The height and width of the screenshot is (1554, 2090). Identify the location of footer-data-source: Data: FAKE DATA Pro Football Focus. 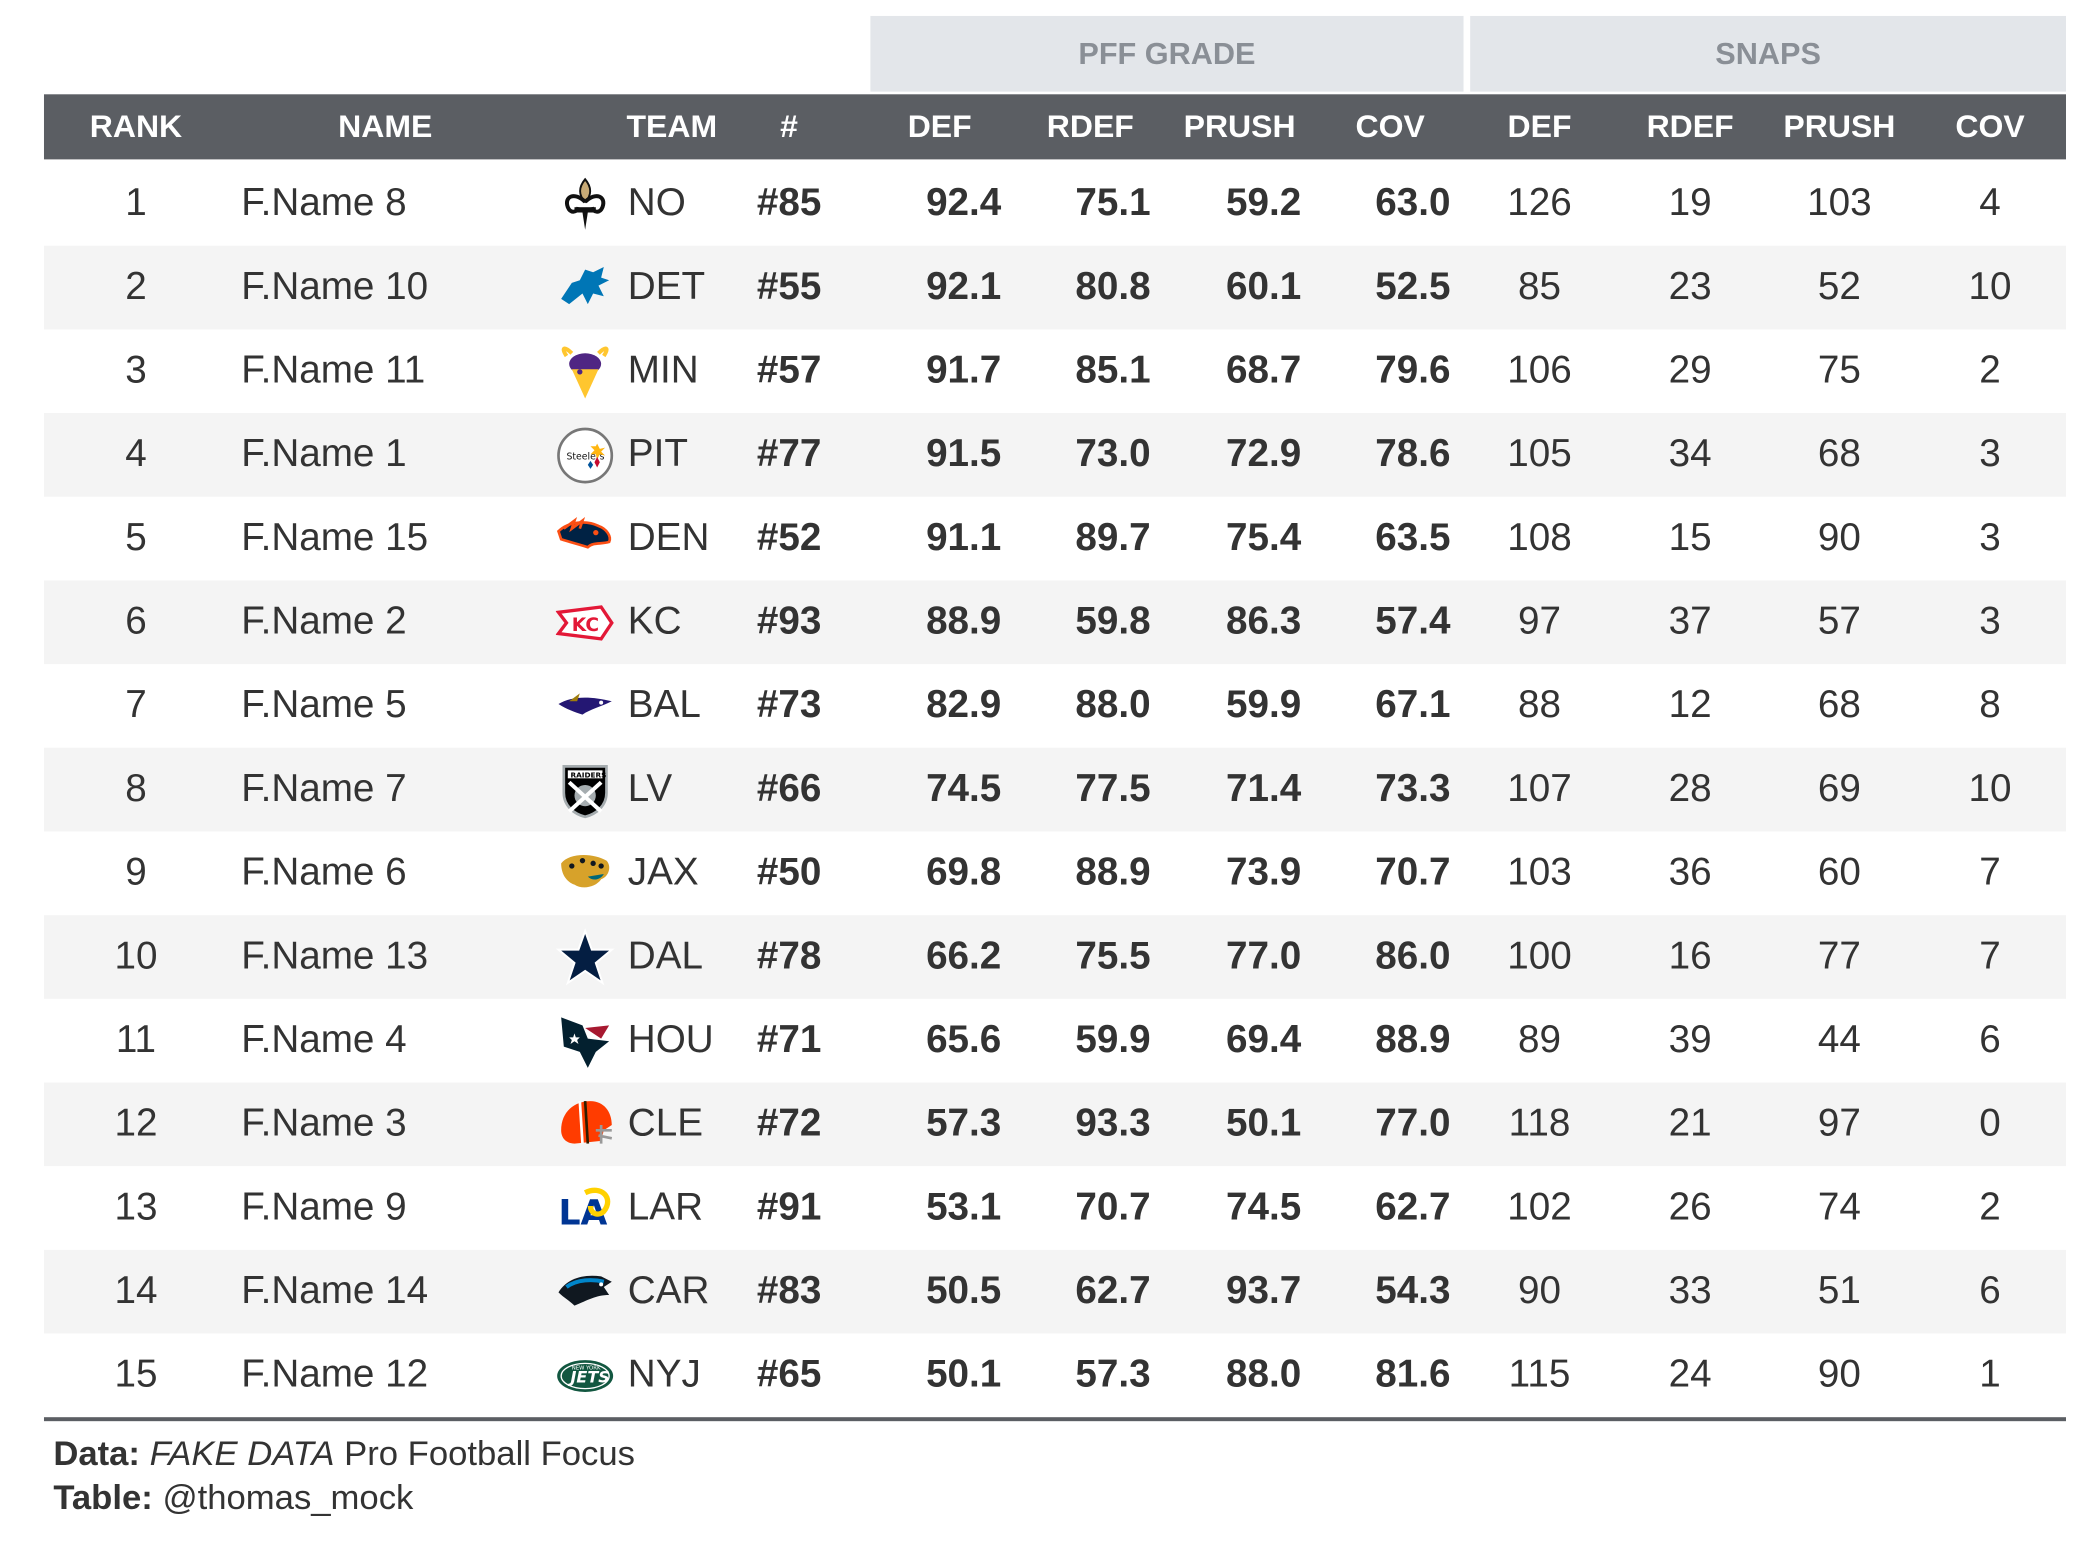
(344, 1453).